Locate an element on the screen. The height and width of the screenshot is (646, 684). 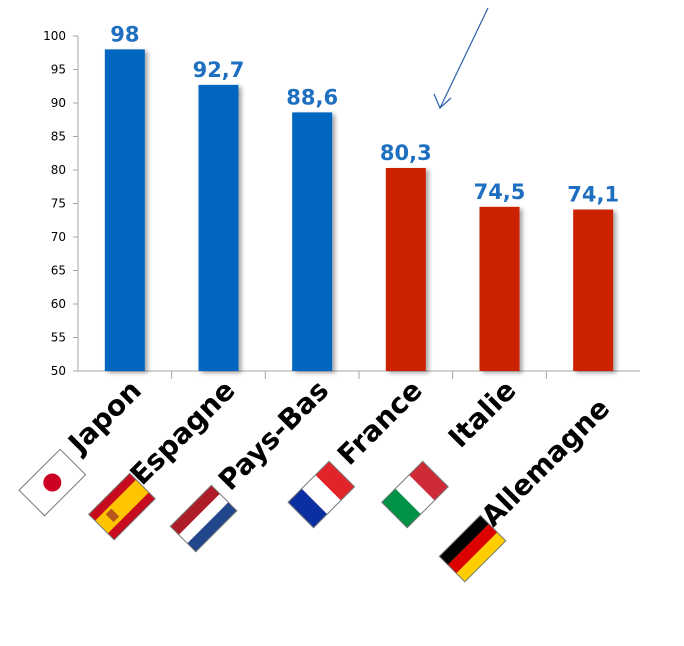
category-label: France is located at coordinates (380, 423).